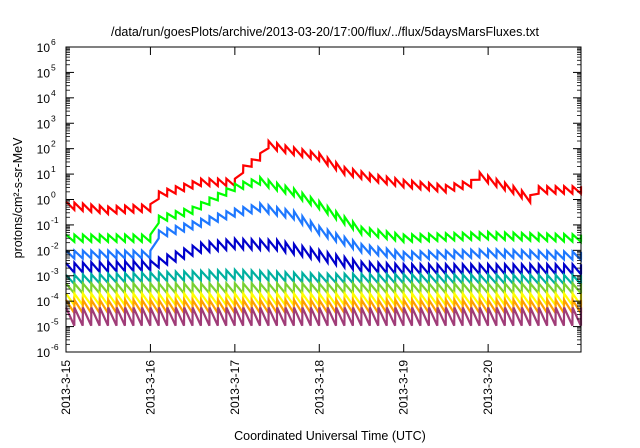  Describe the element at coordinates (55, 271) in the screenshot. I see `y-tick-exponent: -3` at that location.